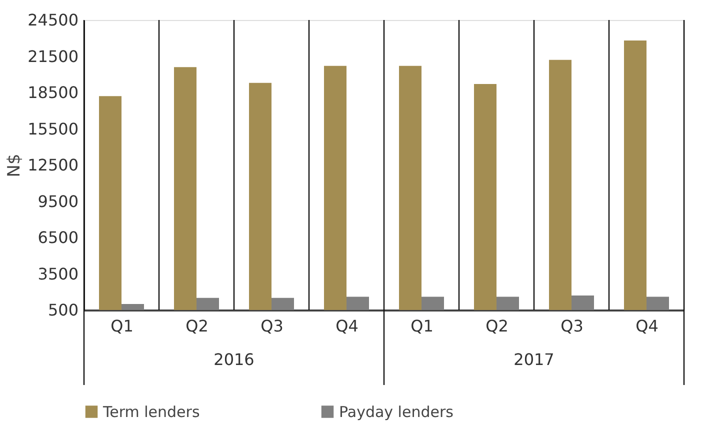 The height and width of the screenshot is (425, 720). Describe the element at coordinates (53, 128) in the screenshot. I see `y-tick-label: 15500` at that location.